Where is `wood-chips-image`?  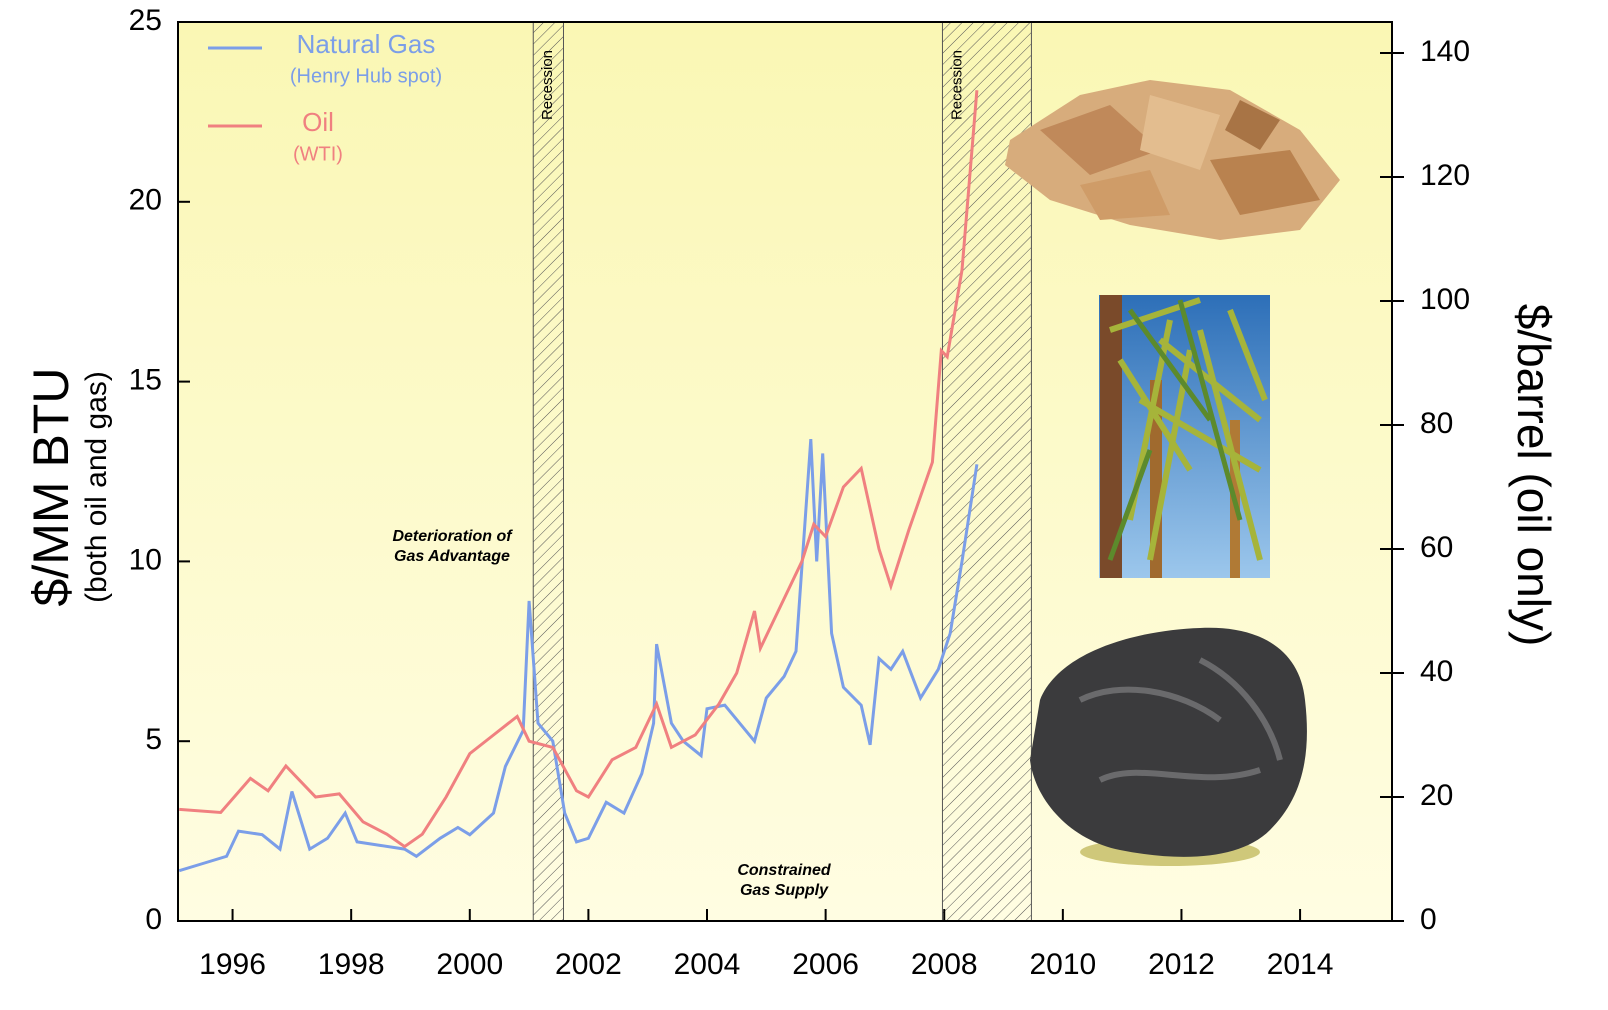 wood-chips-image is located at coordinates (1172, 160).